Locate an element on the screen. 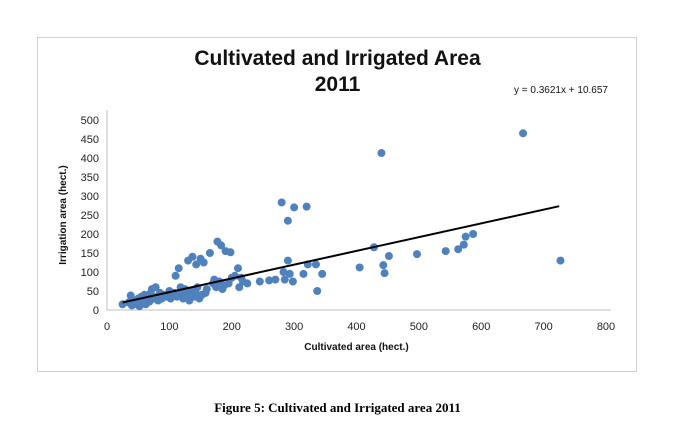  y-tick-label: 300 is located at coordinates (90, 197).